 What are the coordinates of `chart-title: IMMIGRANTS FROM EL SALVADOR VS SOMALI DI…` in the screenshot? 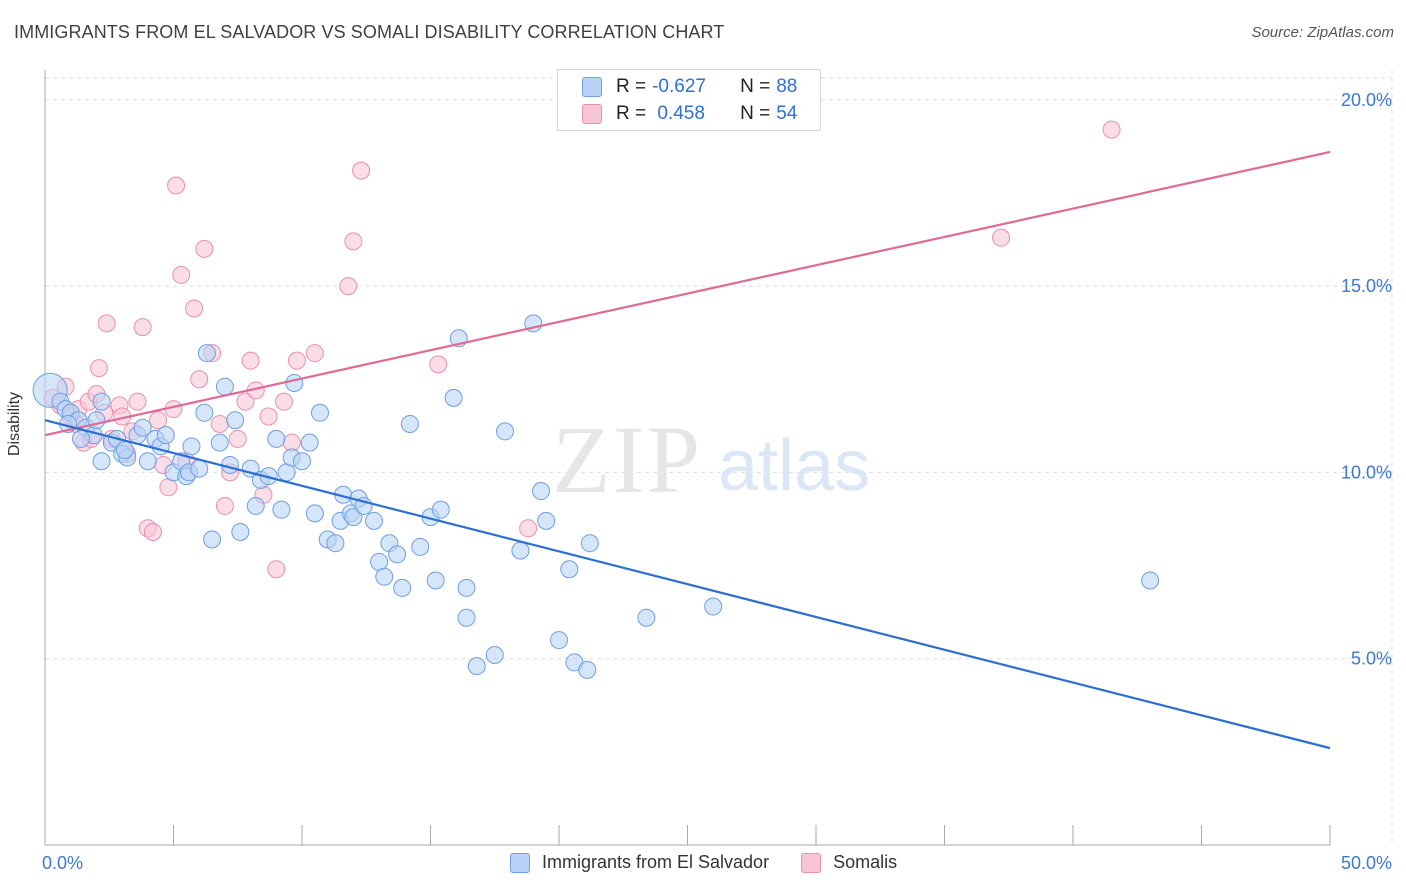 It's located at (369, 32).